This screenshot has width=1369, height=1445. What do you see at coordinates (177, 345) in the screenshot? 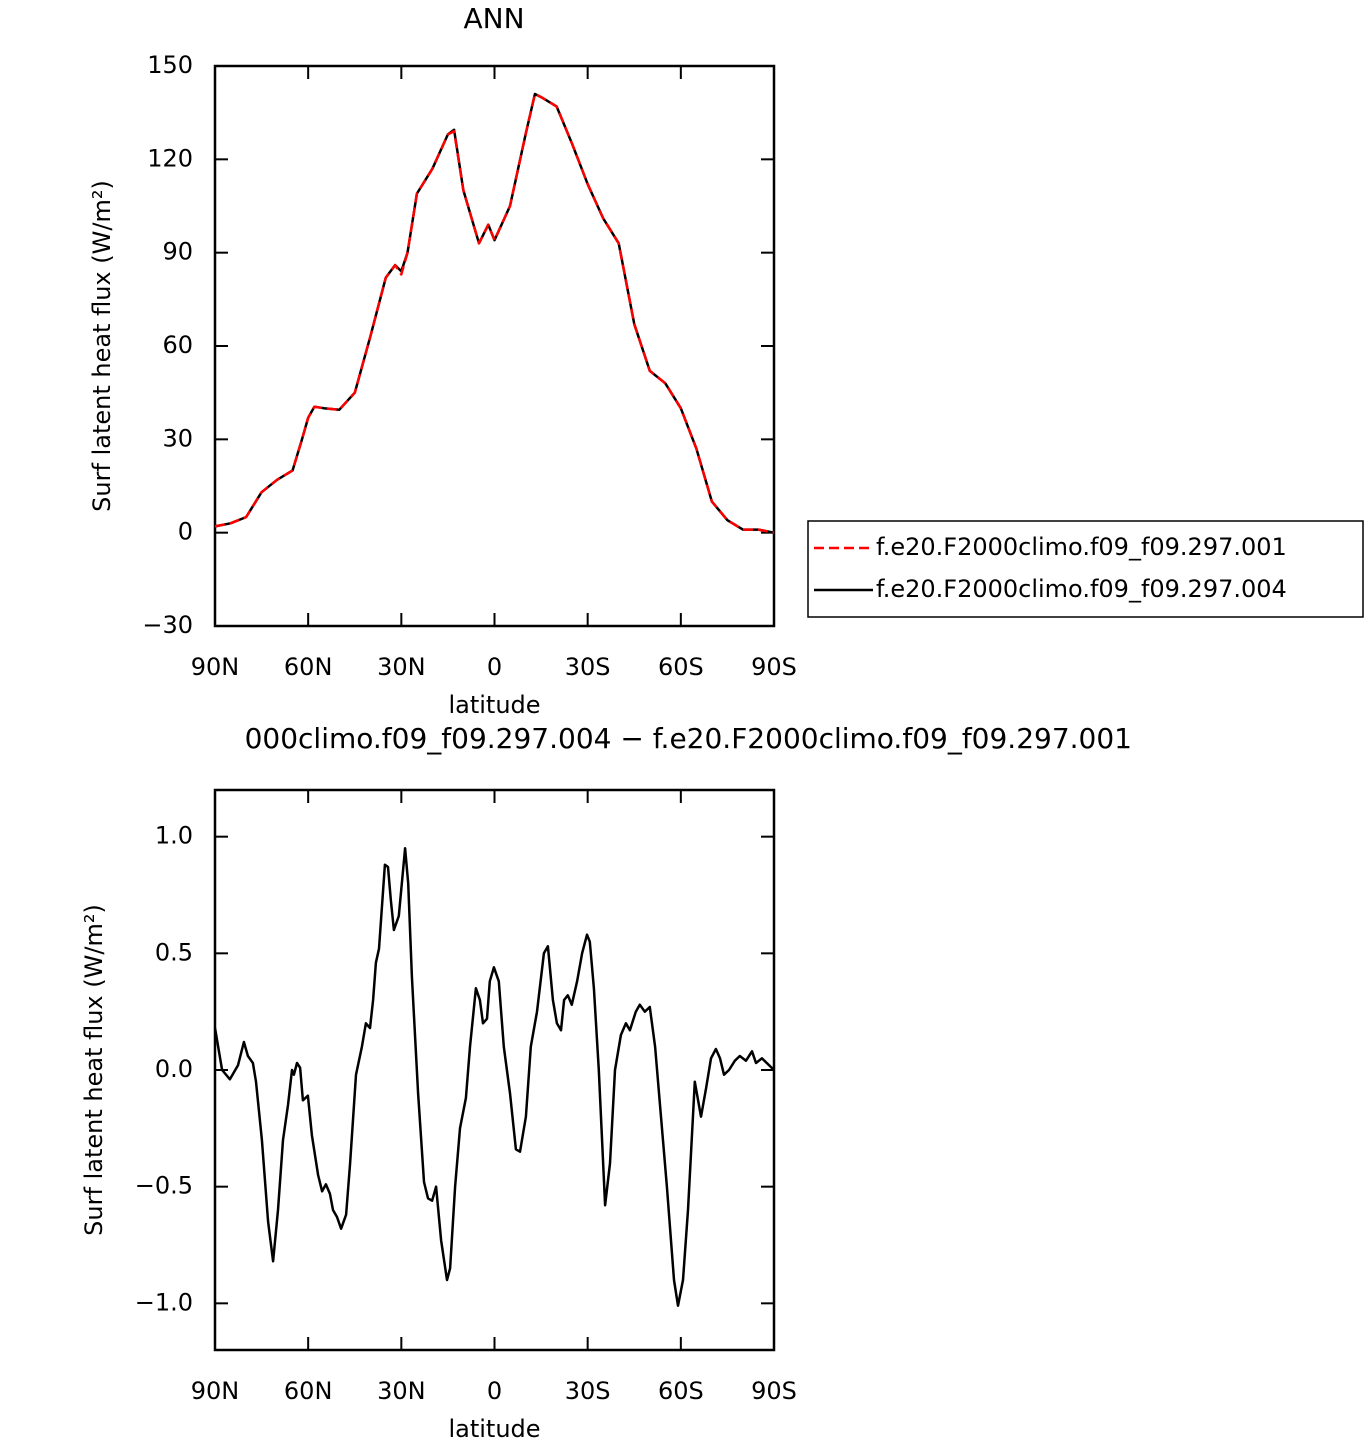
I see `y-tick-label: 60` at bounding box center [177, 345].